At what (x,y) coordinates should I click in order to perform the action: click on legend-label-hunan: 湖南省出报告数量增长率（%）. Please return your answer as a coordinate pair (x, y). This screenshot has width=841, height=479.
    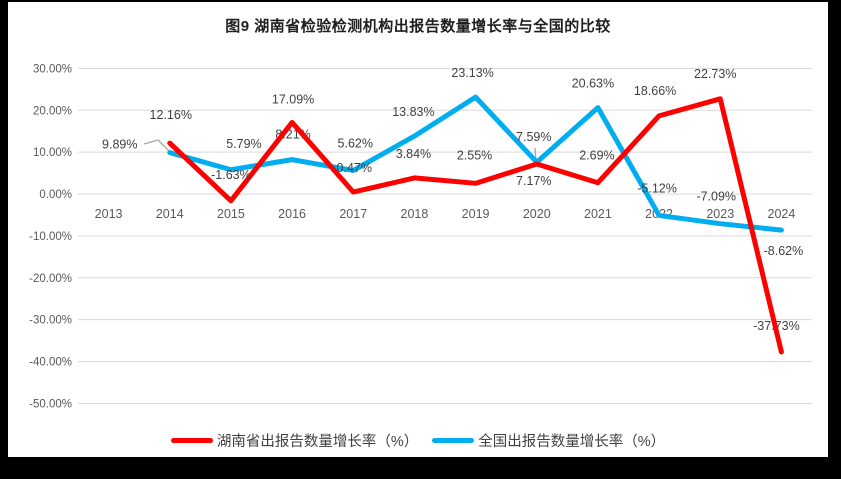
    Looking at the image, I should click on (317, 442).